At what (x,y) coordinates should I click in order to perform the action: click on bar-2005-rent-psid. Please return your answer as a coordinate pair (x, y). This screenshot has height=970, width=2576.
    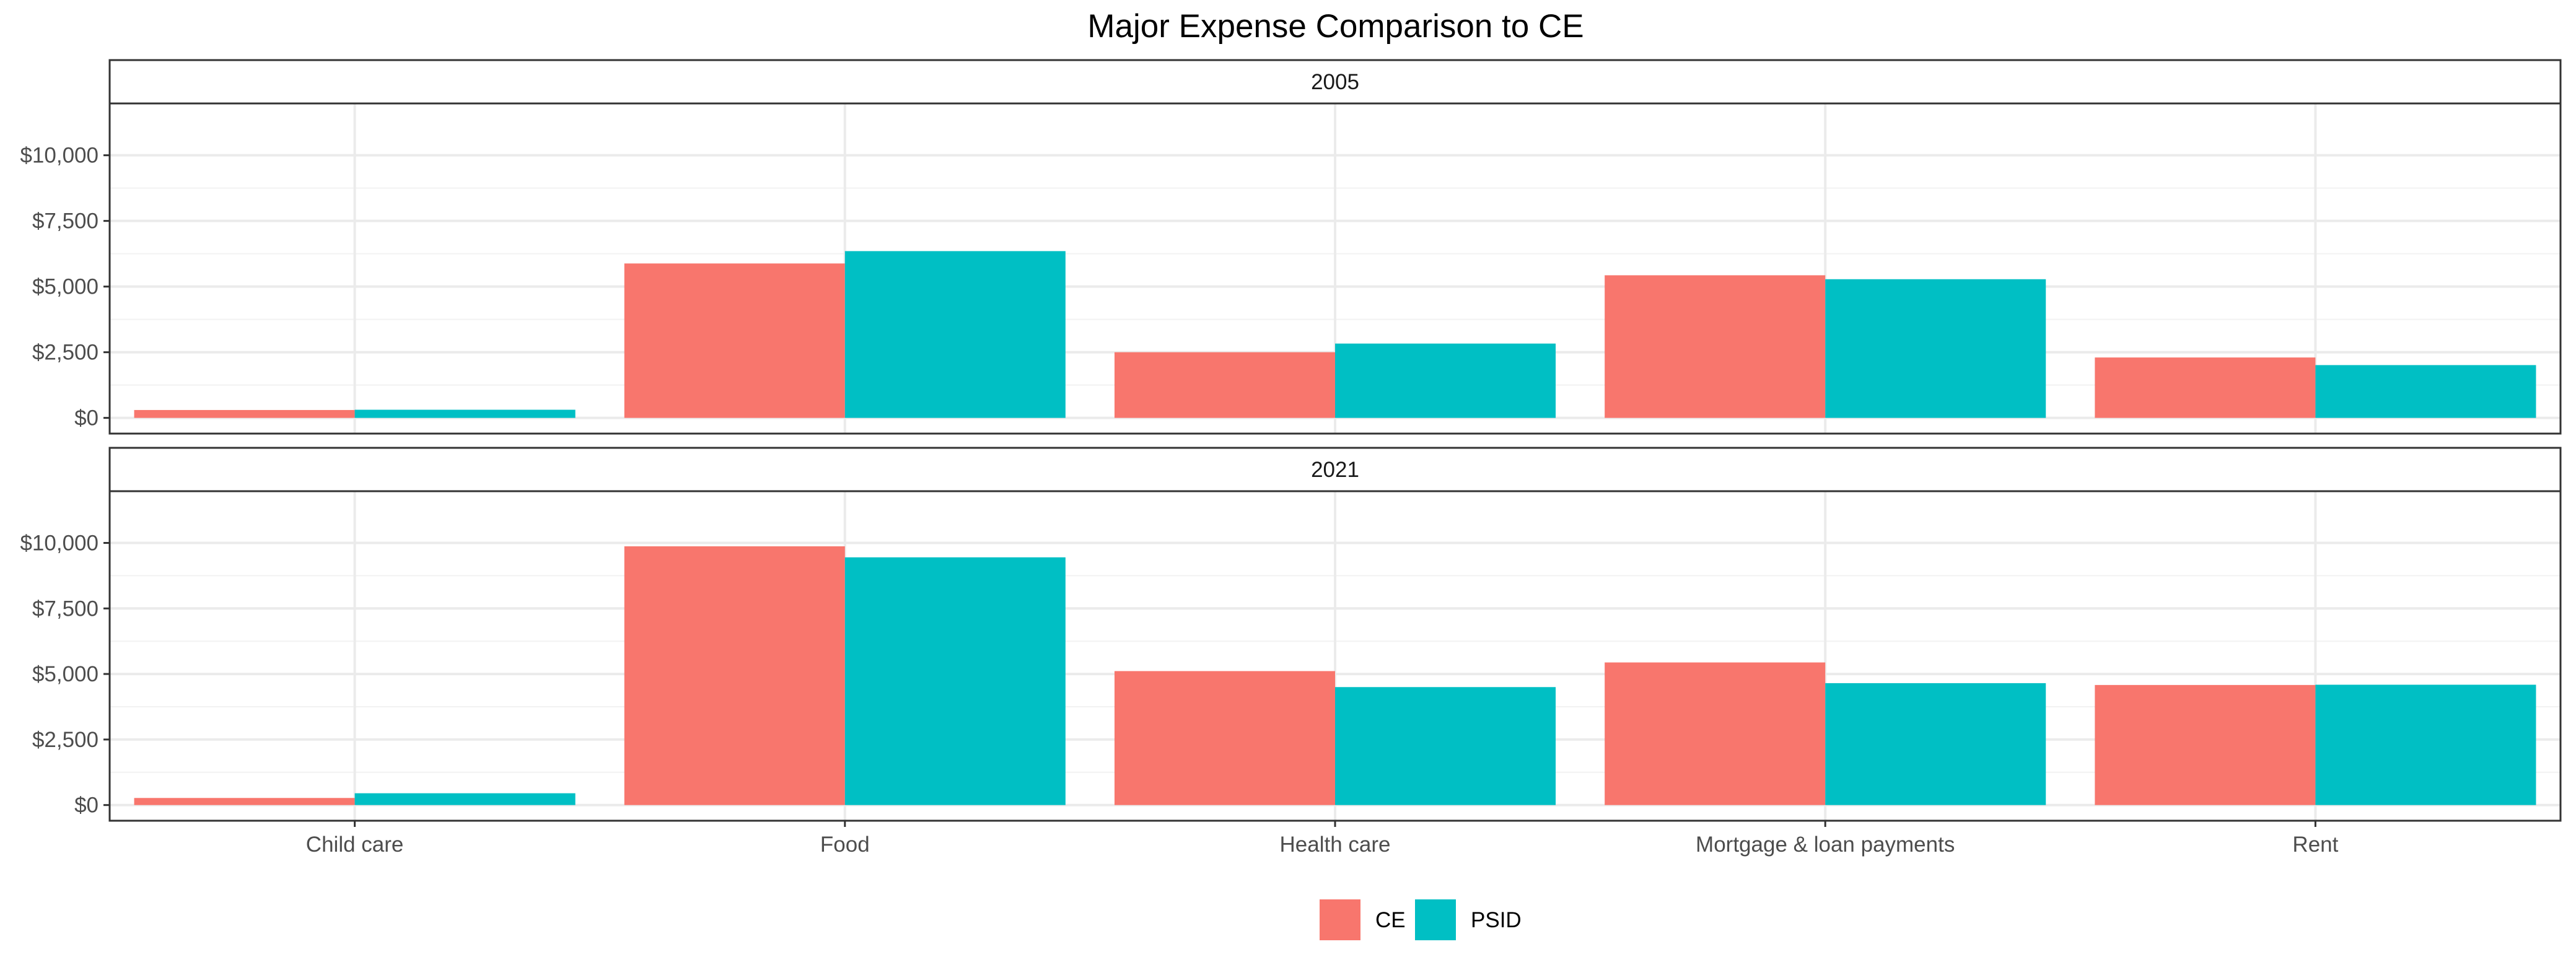
    Looking at the image, I should click on (2425, 391).